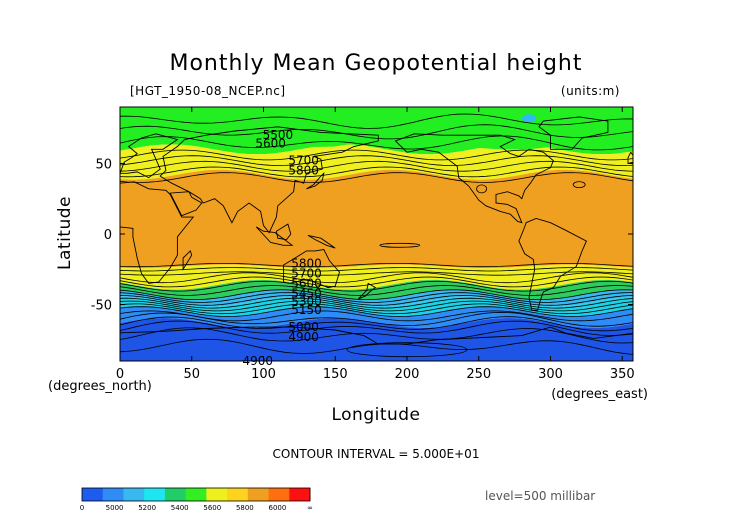  What do you see at coordinates (100, 386) in the screenshot?
I see `y-unit-label: (degrees_north)` at bounding box center [100, 386].